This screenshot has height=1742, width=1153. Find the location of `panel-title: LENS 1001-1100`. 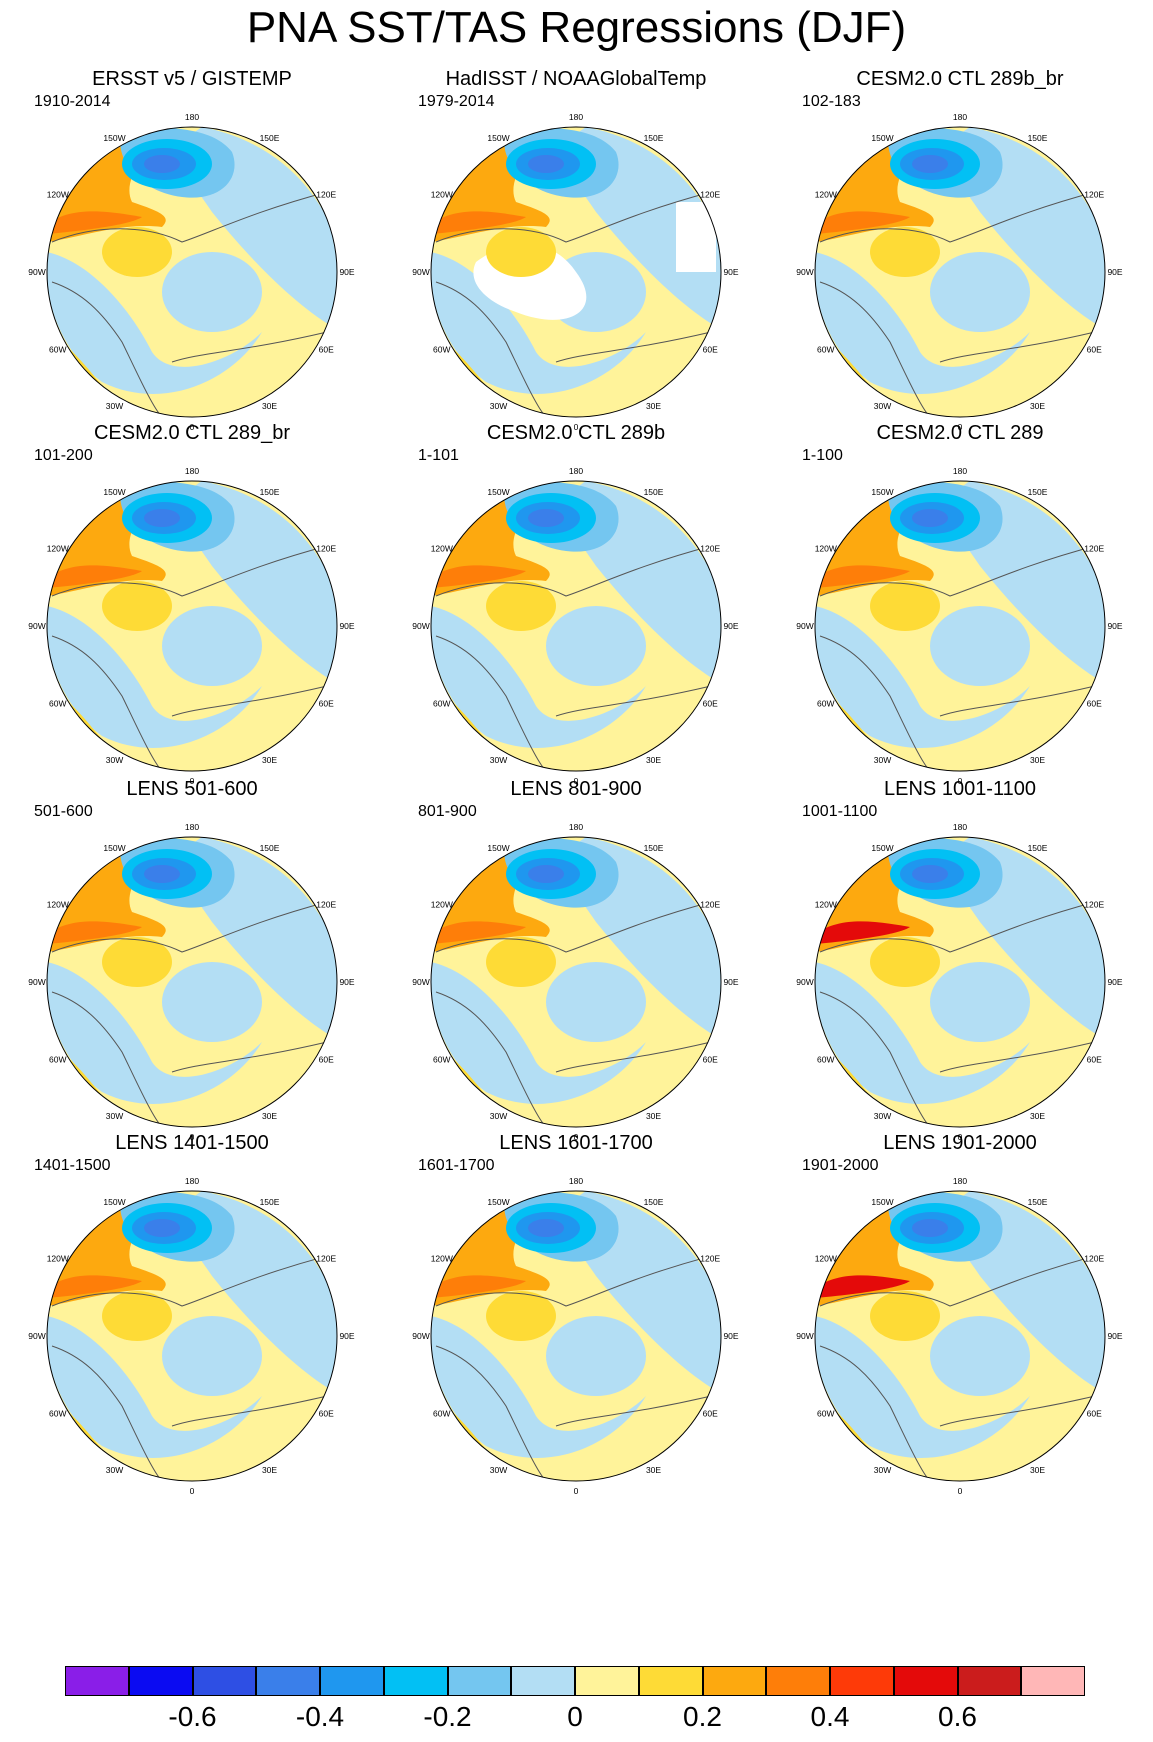

panel-title: LENS 1001-1100 is located at coordinates (960, 789).